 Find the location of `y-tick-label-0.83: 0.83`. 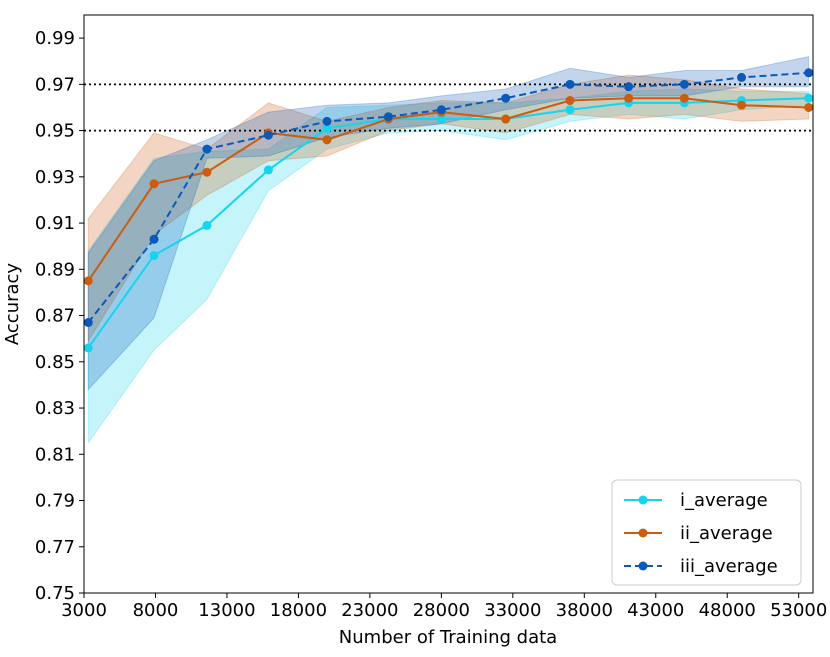

y-tick-label-0.83: 0.83 is located at coordinates (55, 408).